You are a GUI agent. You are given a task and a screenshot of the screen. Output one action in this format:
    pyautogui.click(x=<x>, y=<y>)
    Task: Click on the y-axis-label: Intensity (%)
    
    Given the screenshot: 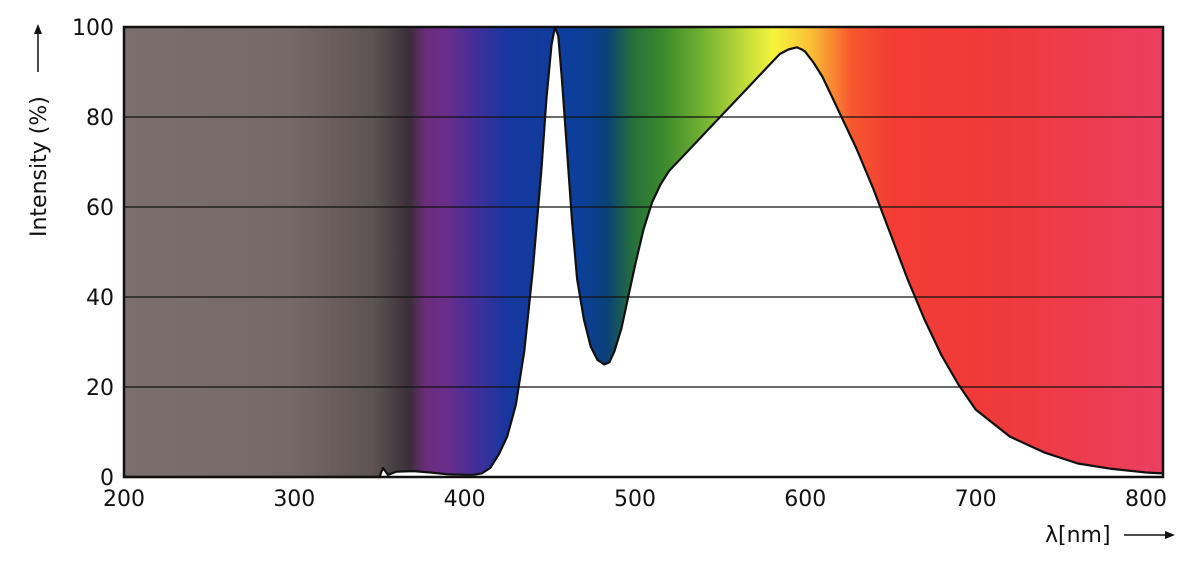 What is the action you would take?
    pyautogui.click(x=39, y=166)
    